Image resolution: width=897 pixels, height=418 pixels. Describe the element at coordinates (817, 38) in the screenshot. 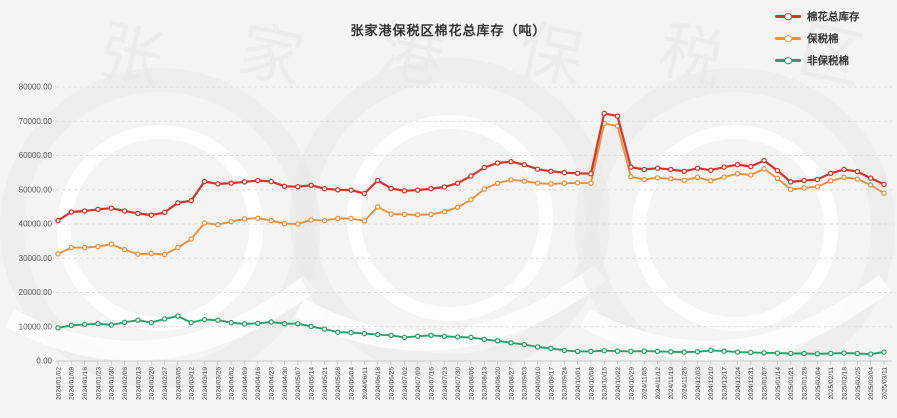

I see `legend-item-bonded-cotton: 保税棉` at that location.